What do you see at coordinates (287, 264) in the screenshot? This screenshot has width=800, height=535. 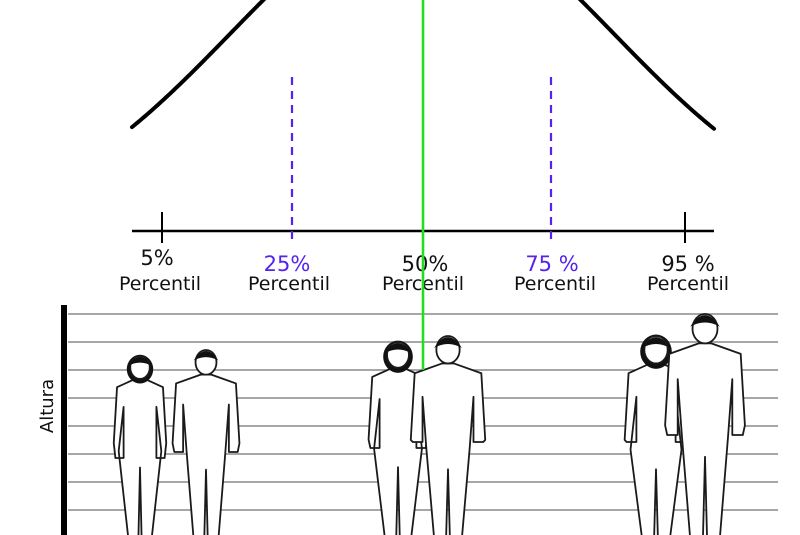 I see `percentile-25-value: 25%` at bounding box center [287, 264].